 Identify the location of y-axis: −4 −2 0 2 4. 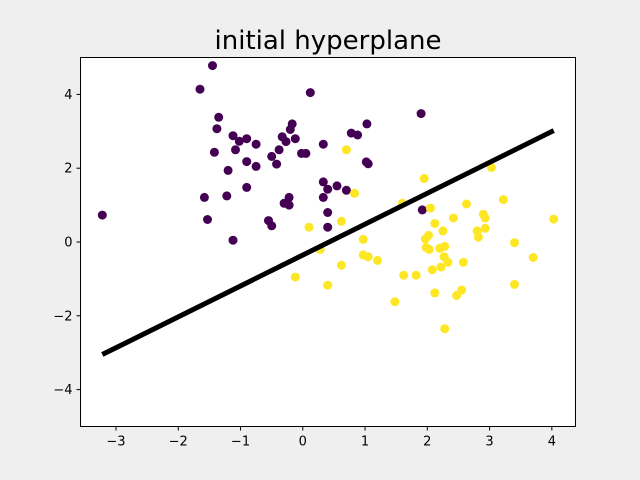
(67, 243).